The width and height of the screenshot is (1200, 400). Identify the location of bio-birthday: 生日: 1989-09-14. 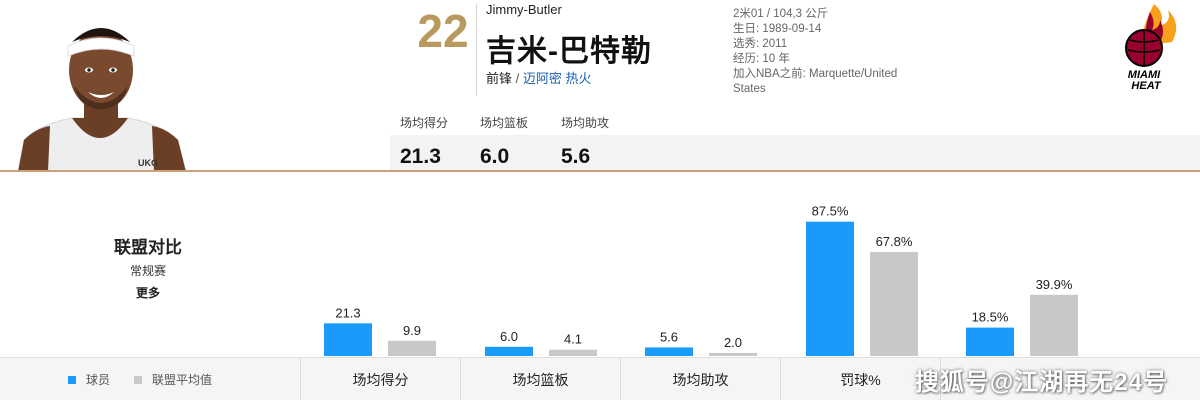
(777, 29).